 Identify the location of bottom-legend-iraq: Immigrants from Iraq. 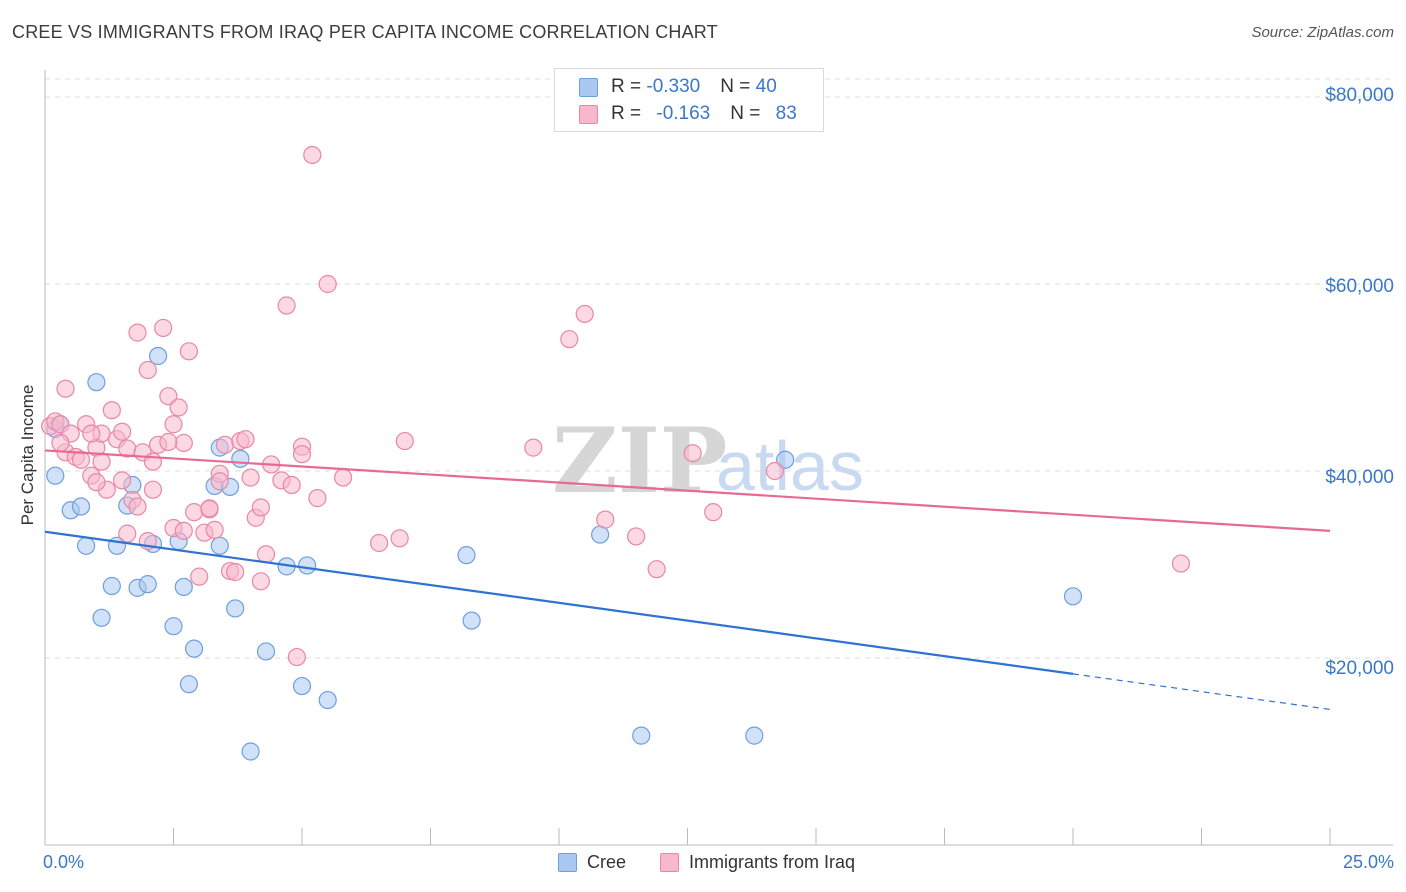
(757, 862).